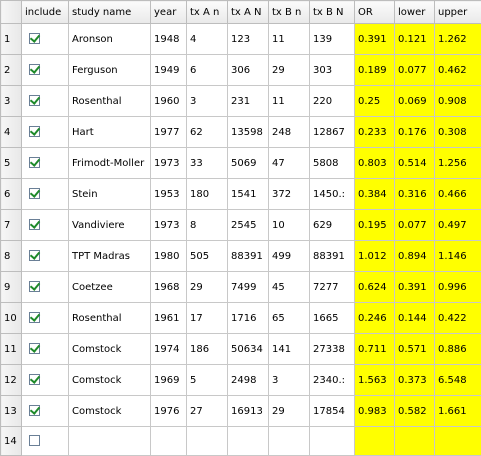  Describe the element at coordinates (415, 349) in the screenshot. I see `lower-cell: 0.571` at that location.